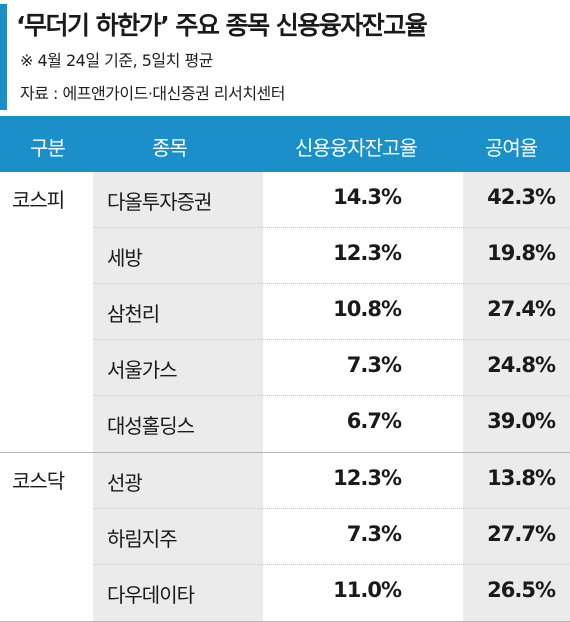 The height and width of the screenshot is (622, 570). What do you see at coordinates (511, 148) in the screenshot?
I see `header-supply-ratio: 공여율` at bounding box center [511, 148].